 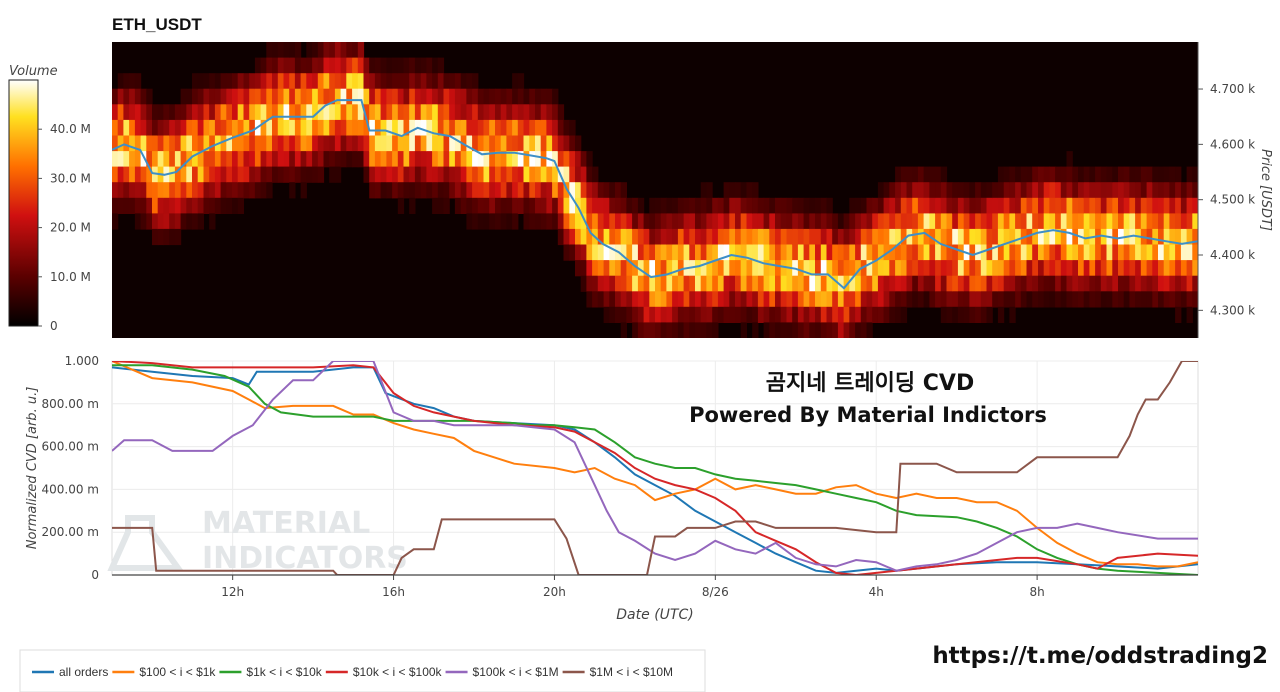 What do you see at coordinates (33, 71) in the screenshot?
I see `colorbar-label: Volume` at bounding box center [33, 71].